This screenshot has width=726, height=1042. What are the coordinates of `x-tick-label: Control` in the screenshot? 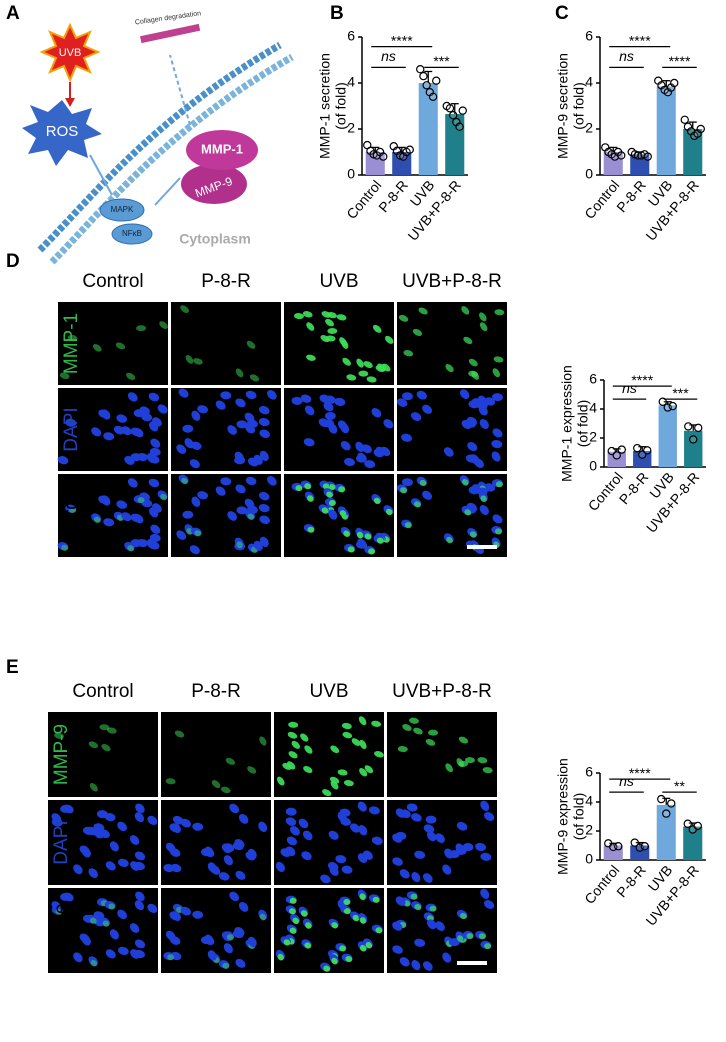 It's located at (601, 199).